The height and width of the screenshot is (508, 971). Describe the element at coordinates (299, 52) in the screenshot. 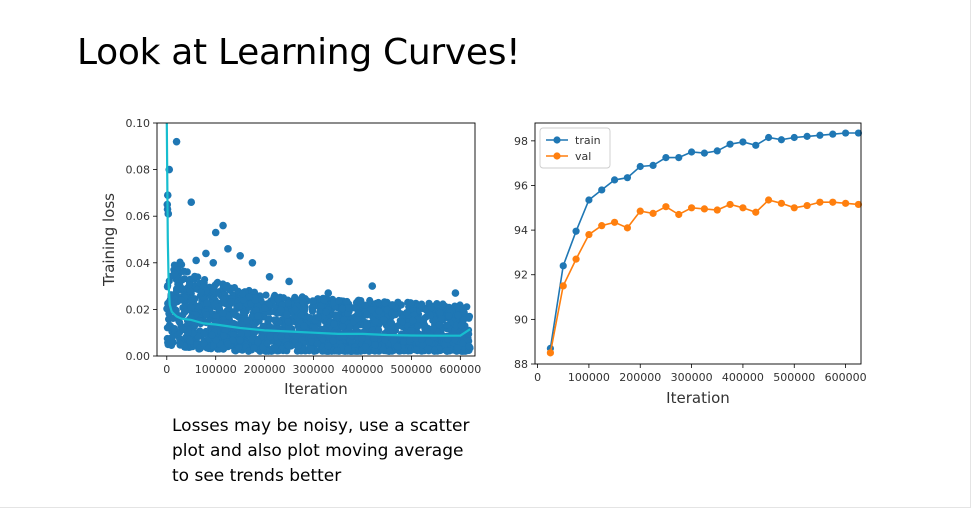

I see `slide-title: Look at Learning Curves!` at that location.